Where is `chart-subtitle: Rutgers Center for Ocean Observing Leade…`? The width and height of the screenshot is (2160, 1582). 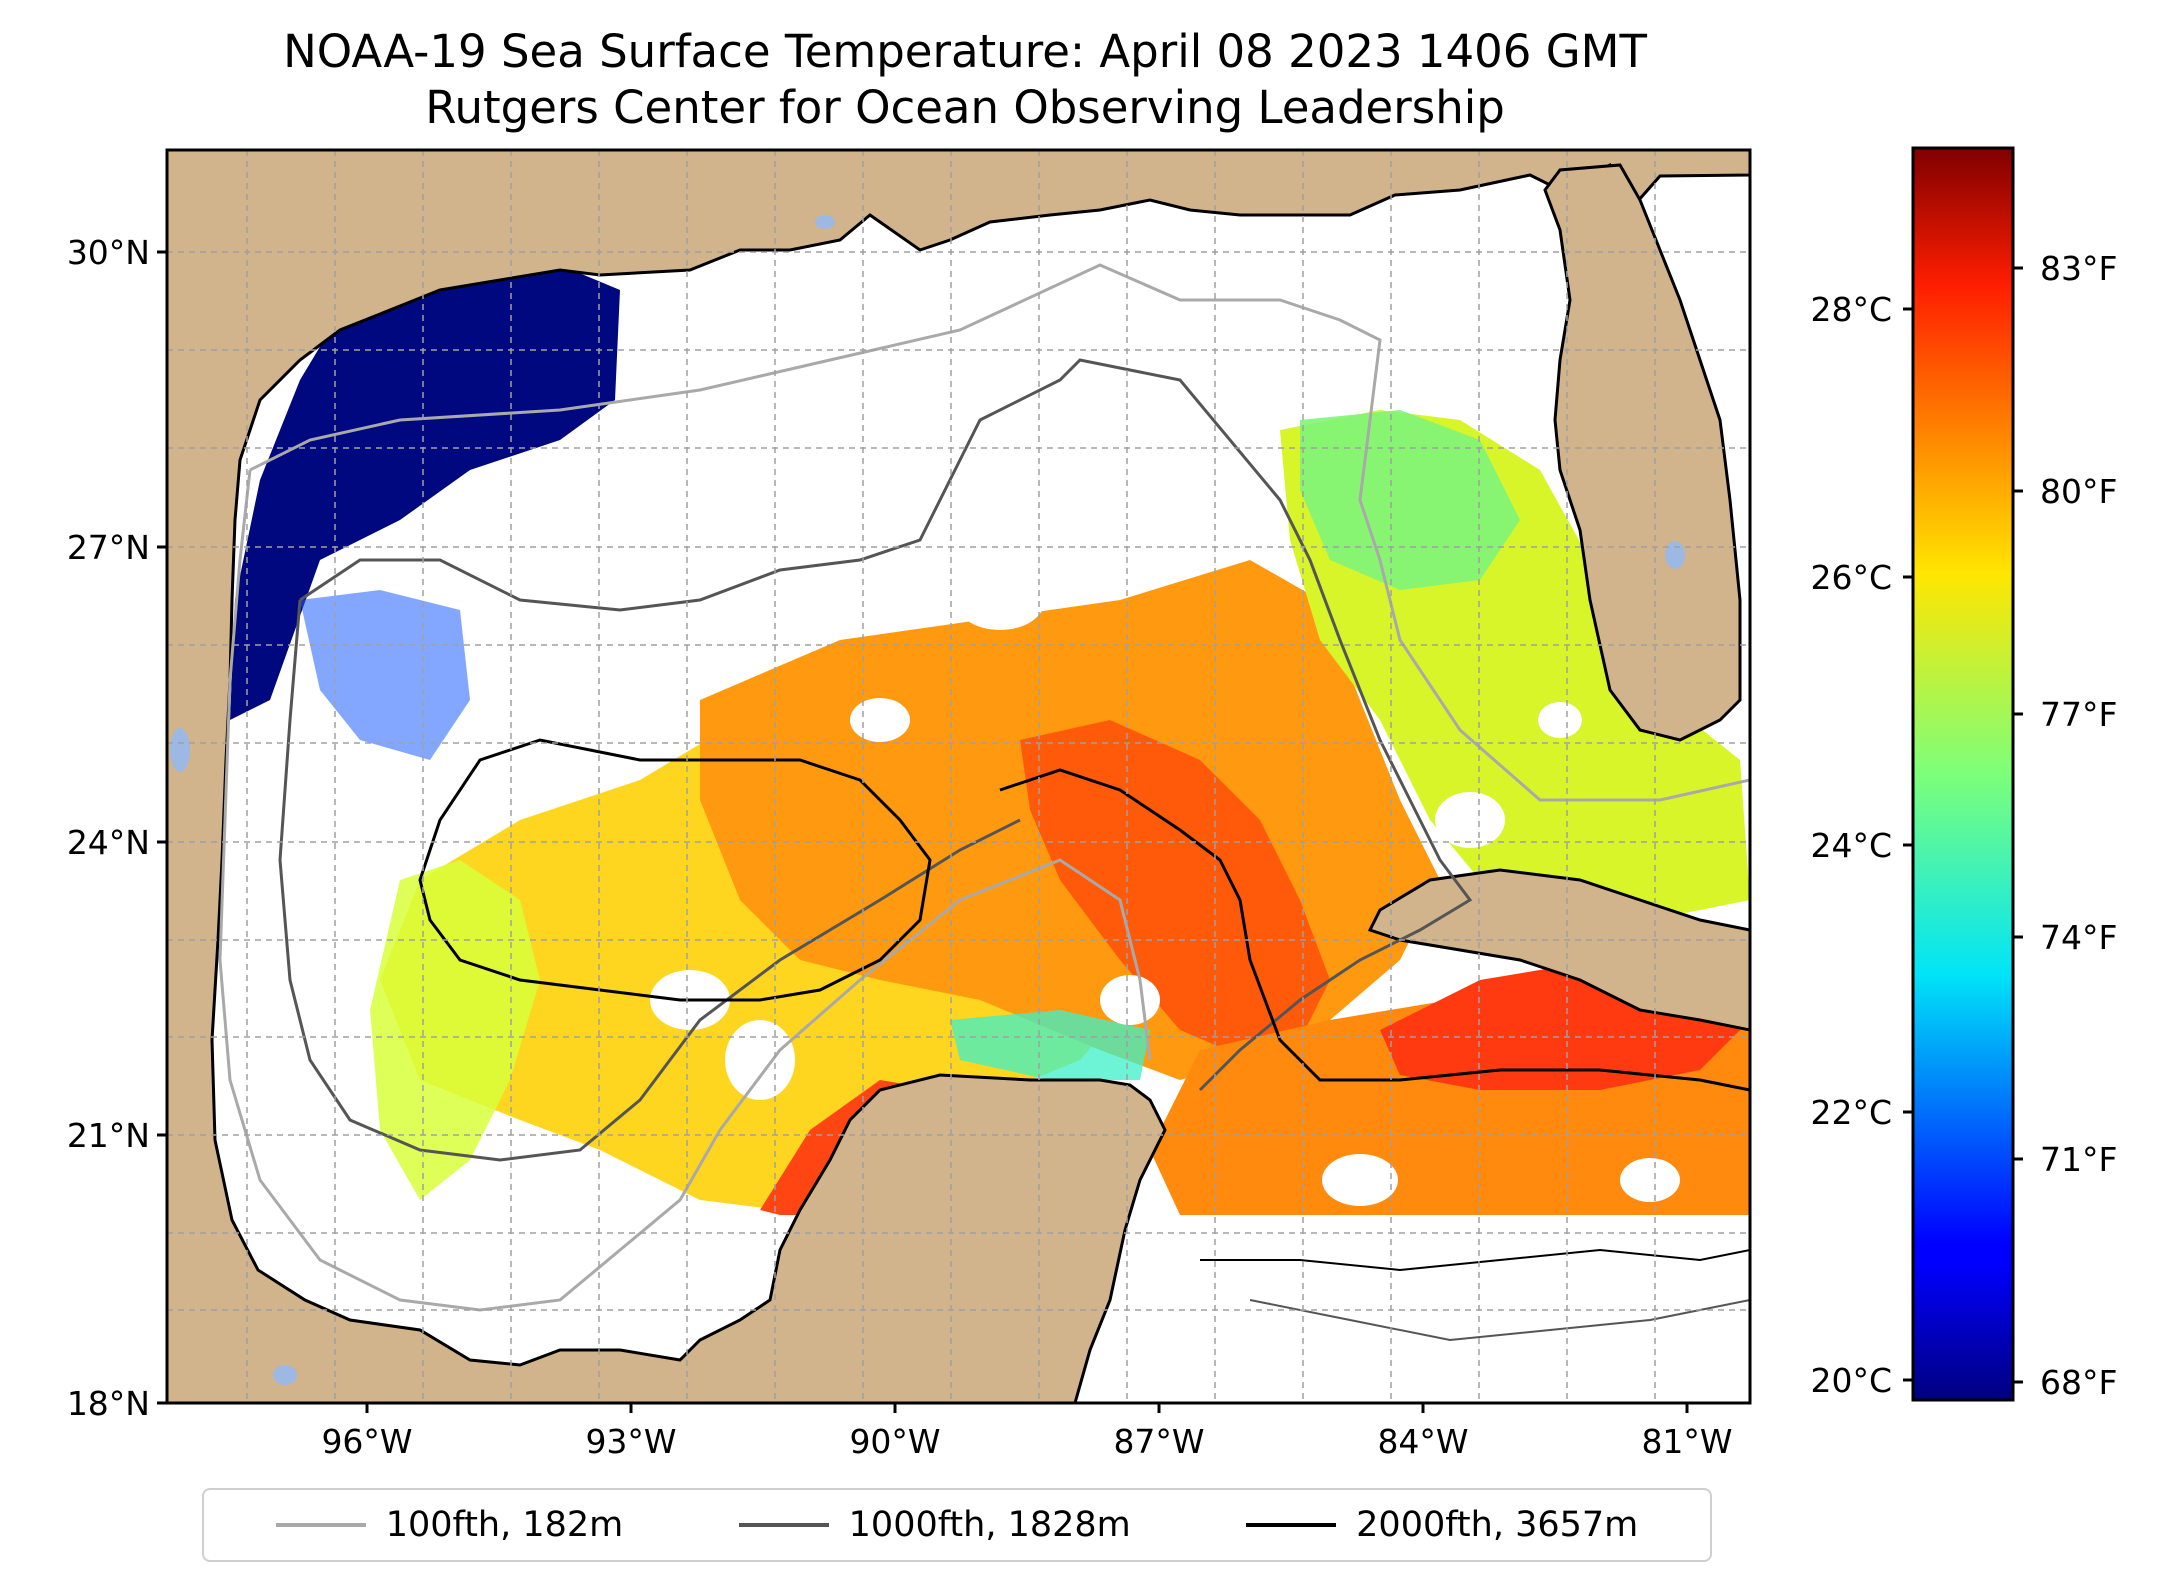 chart-subtitle: Rutgers Center for Ocean Observing Leade… is located at coordinates (965, 107).